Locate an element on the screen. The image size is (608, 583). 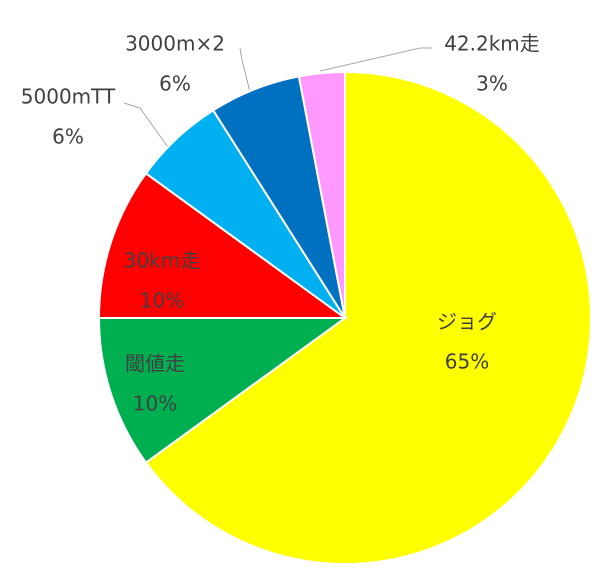
slice-label: 30km走 is located at coordinates (162, 261).